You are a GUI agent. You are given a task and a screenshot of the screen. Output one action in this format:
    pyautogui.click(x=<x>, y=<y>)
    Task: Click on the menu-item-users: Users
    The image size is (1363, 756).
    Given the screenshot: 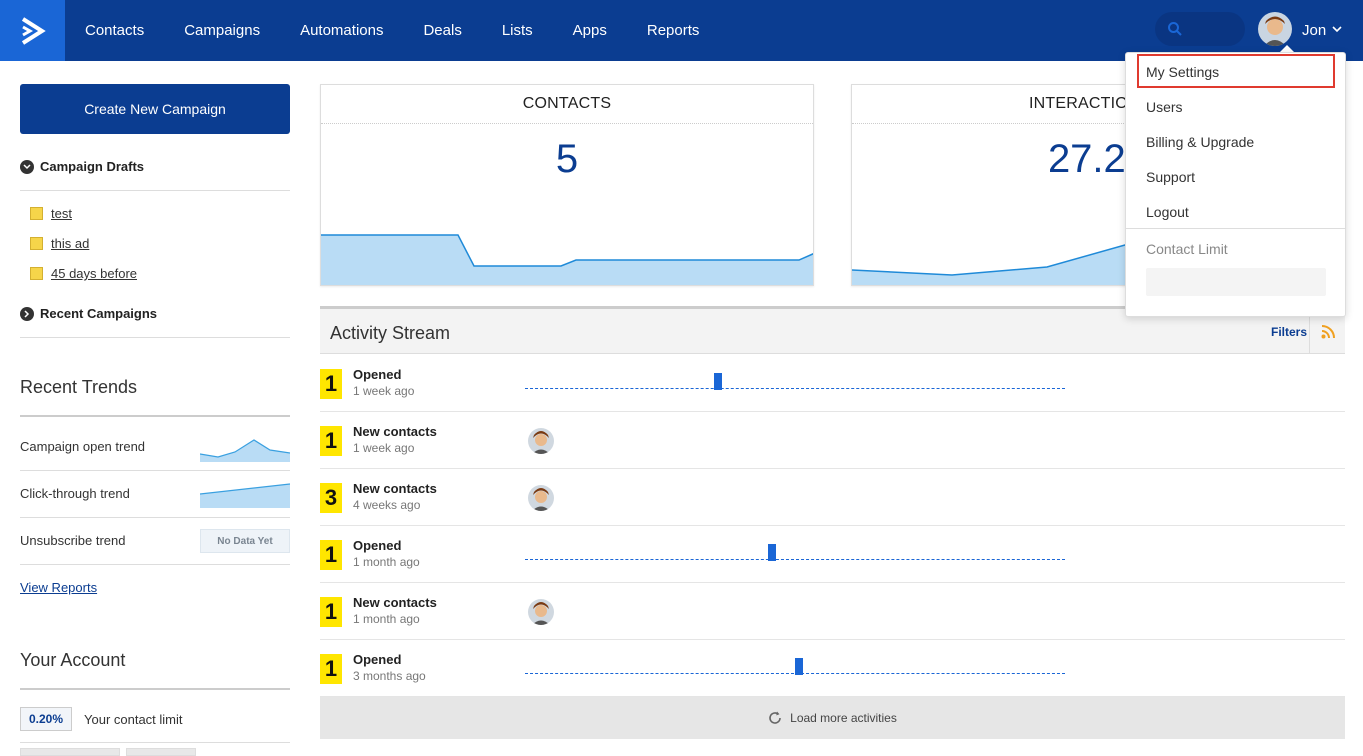 What is the action you would take?
    pyautogui.click(x=1164, y=107)
    